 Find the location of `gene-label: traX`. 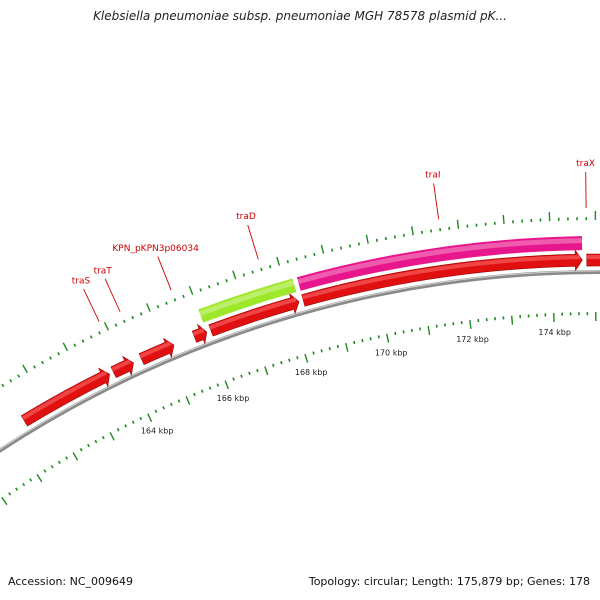

gene-label: traX is located at coordinates (585, 184).